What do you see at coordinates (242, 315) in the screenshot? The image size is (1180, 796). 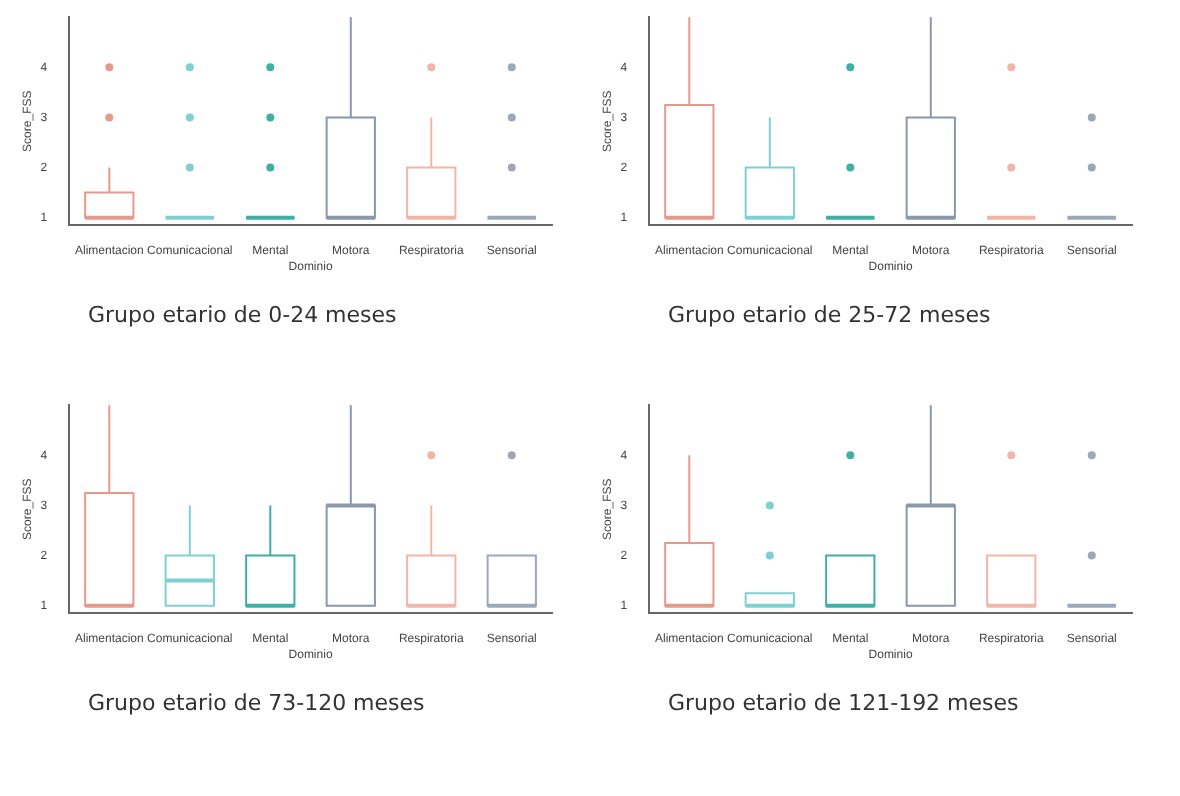 I see `text: Grupo etario de 0-24 meses` at bounding box center [242, 315].